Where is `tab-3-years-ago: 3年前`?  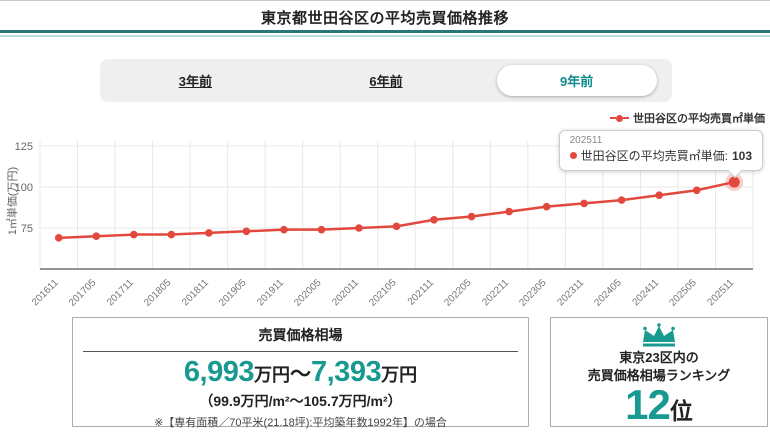 tab-3-years-ago: 3年前 is located at coordinates (195, 80).